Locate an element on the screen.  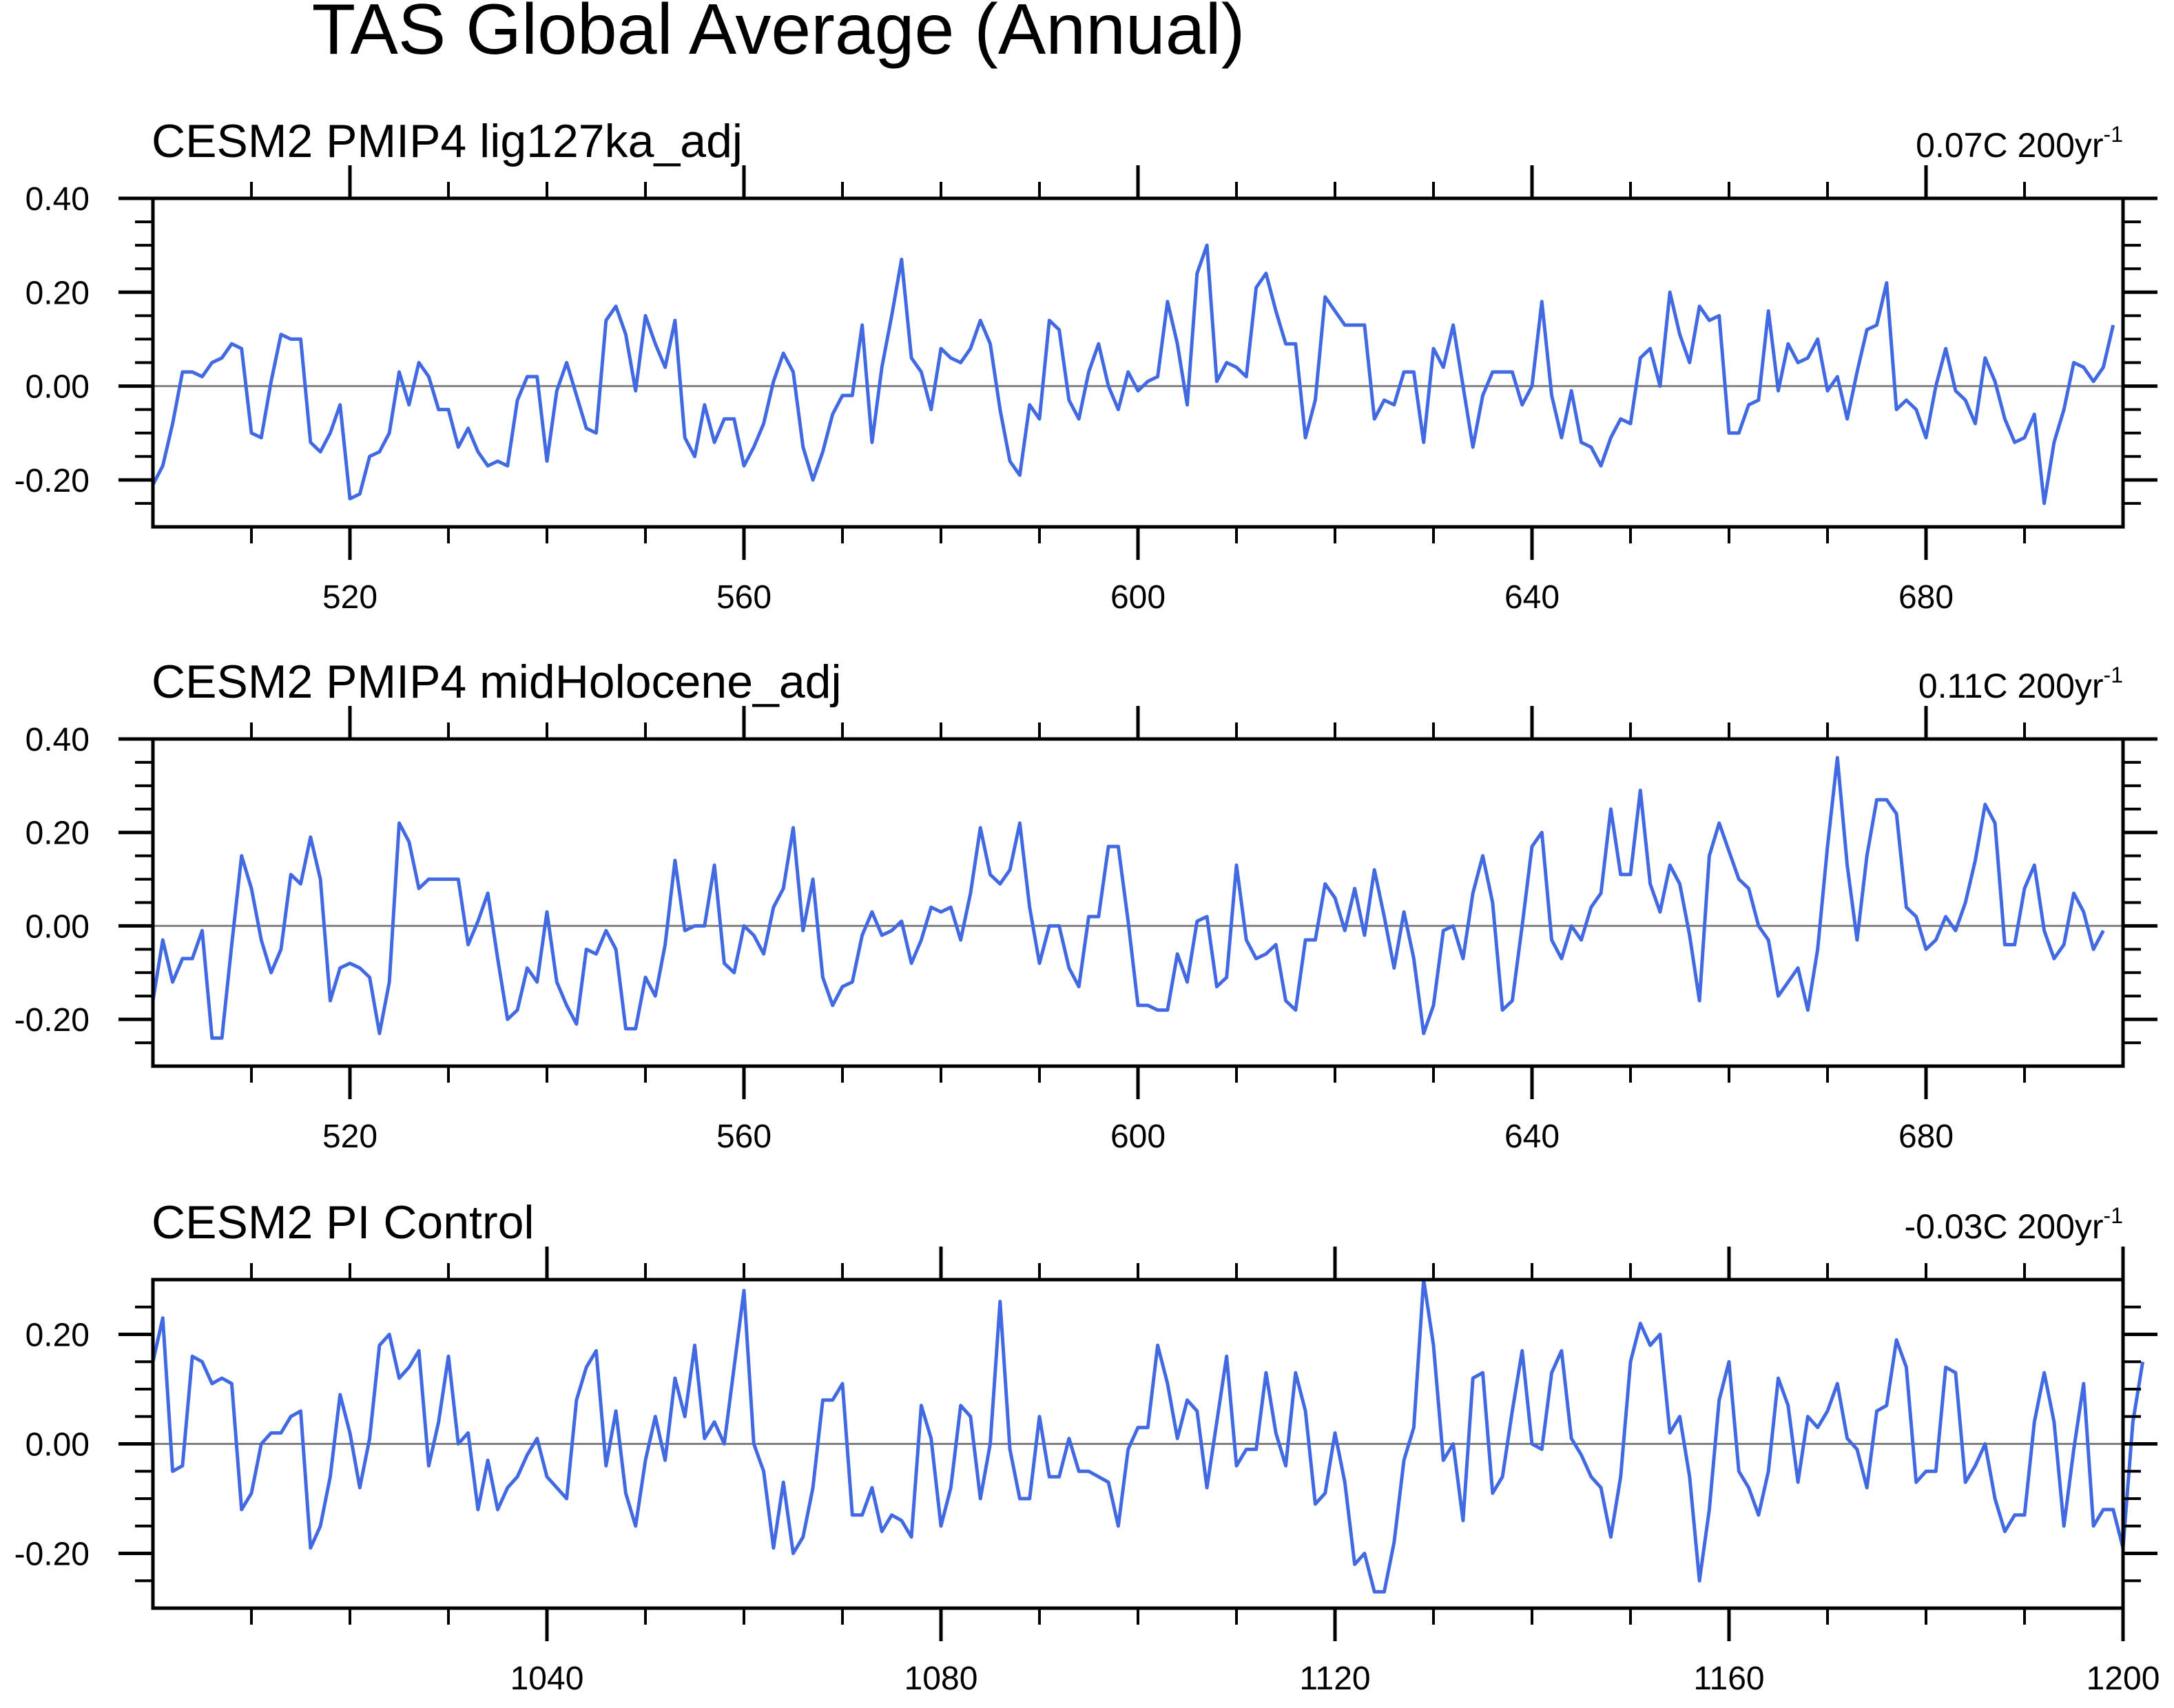
panel-title: CESM2 PMIP4 lig127ka_adj is located at coordinates (448, 141).